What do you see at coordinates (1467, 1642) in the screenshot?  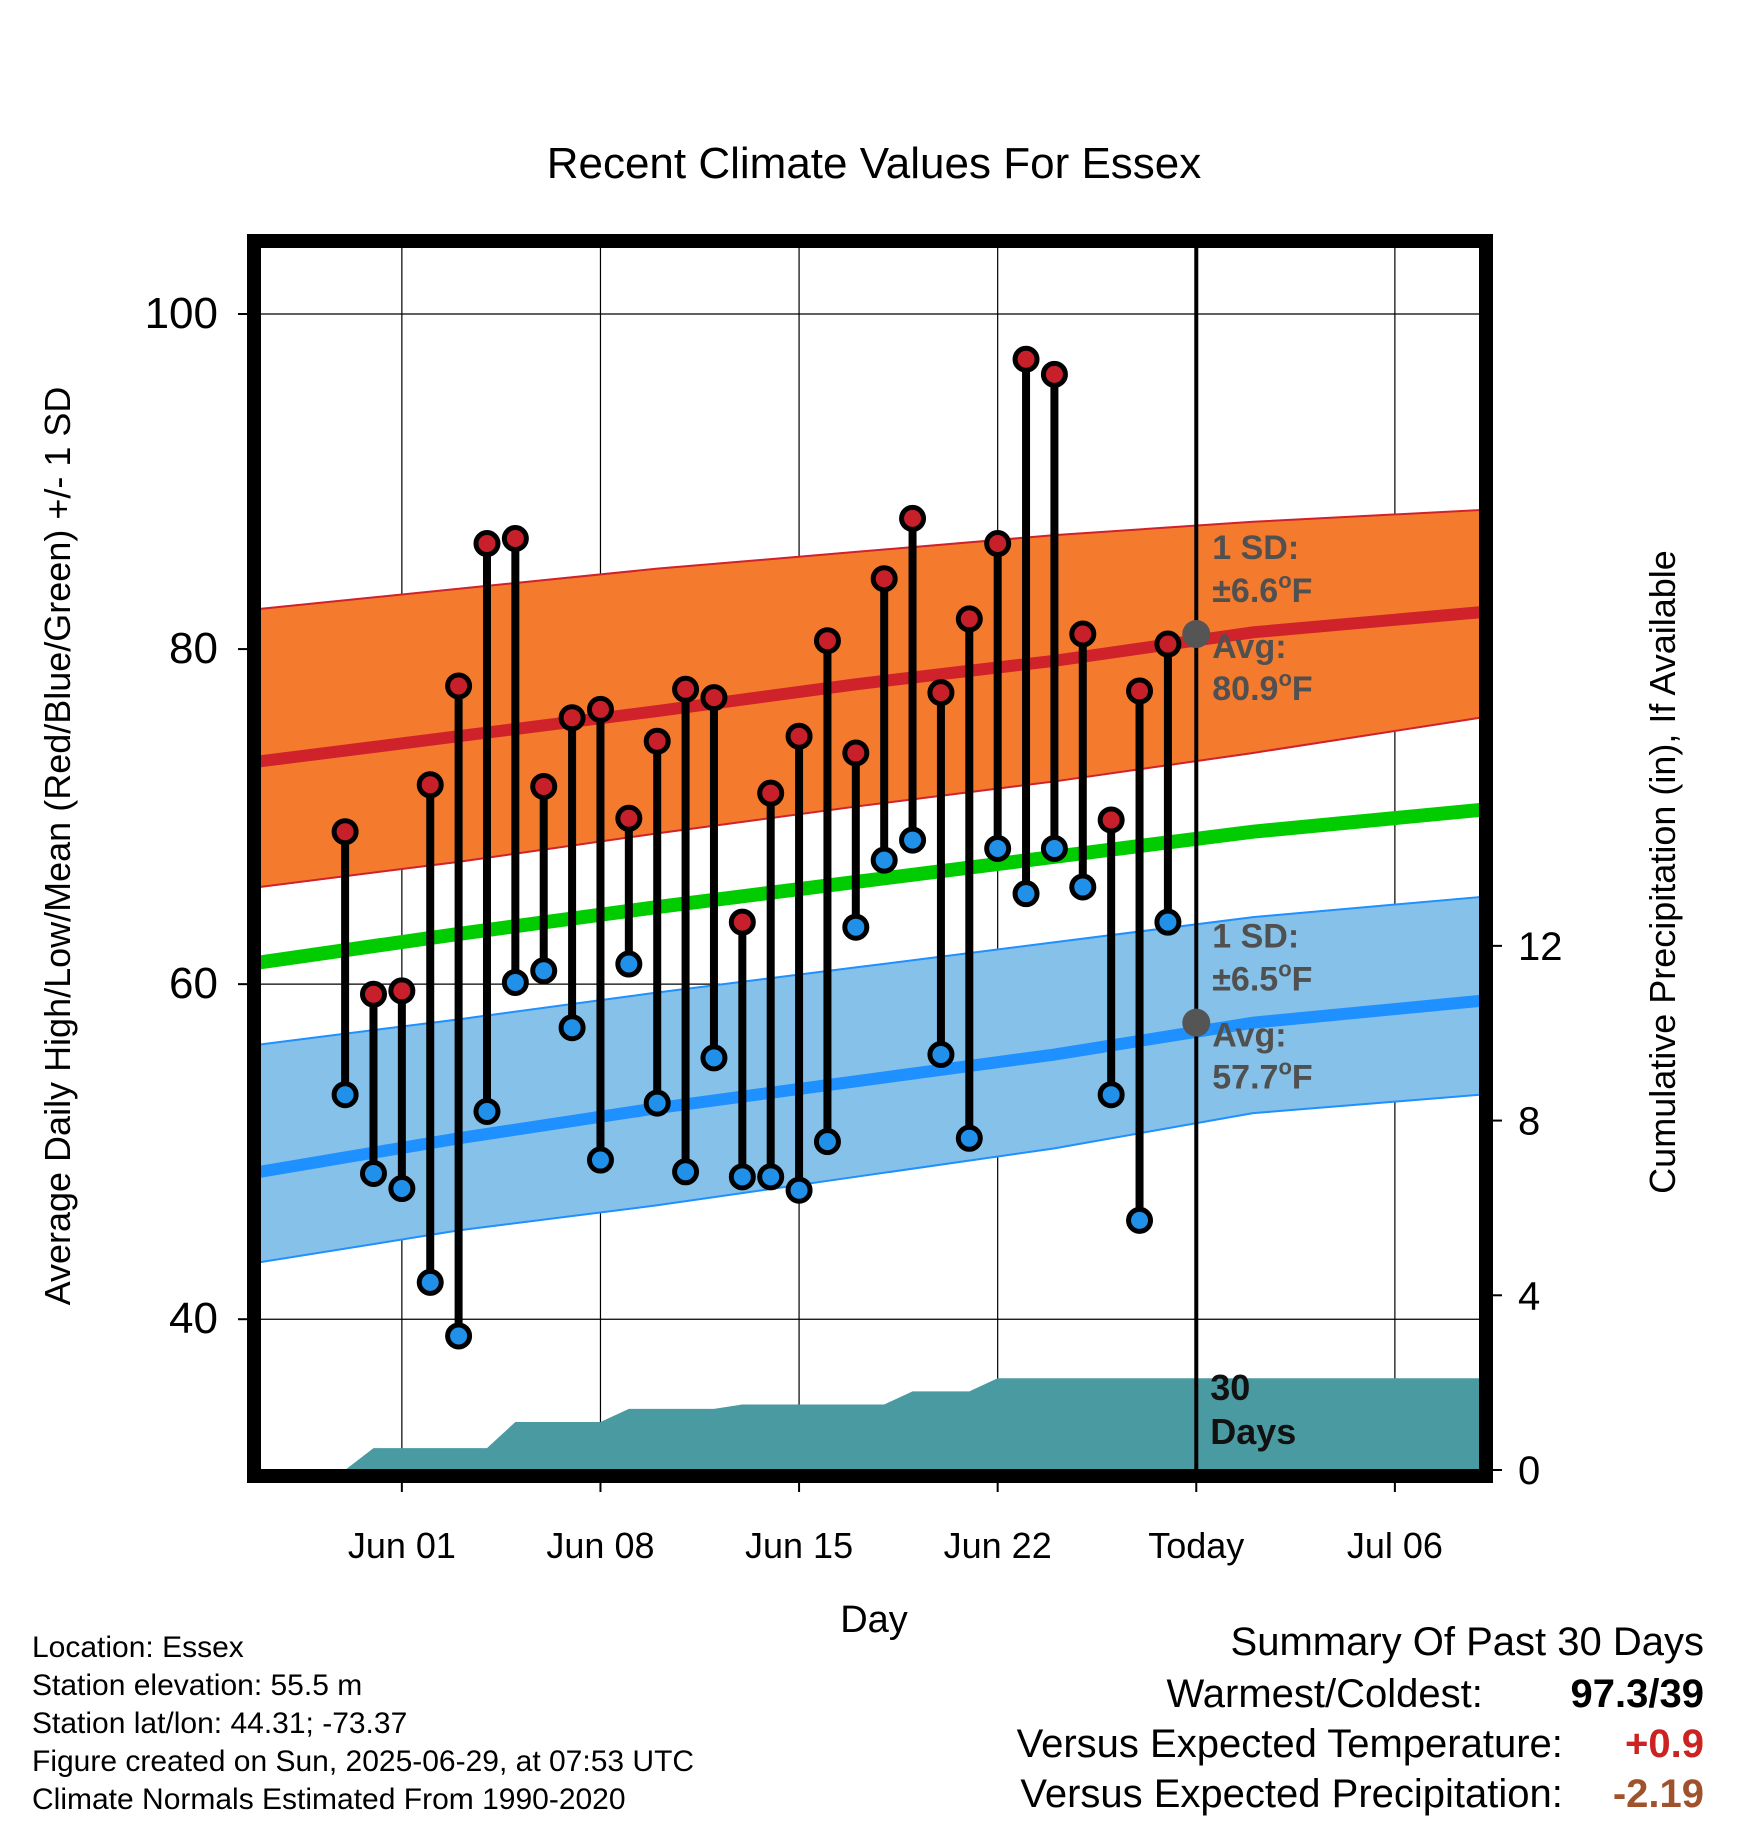 I see `summary-title: Summary Of Past 30 Days` at bounding box center [1467, 1642].